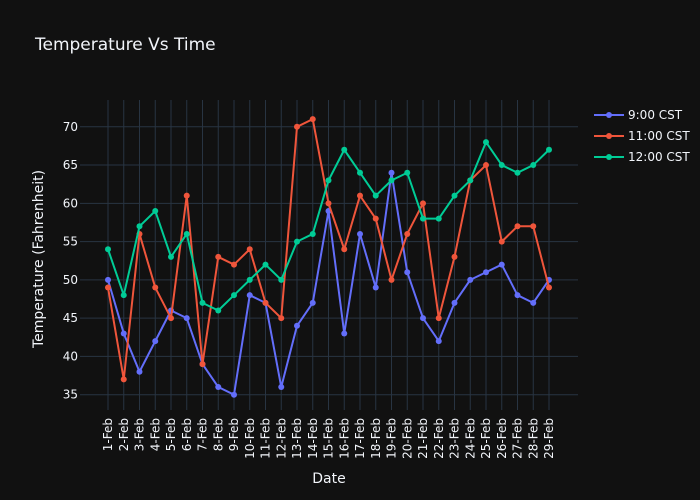  What do you see at coordinates (70, 356) in the screenshot?
I see `y-tick-label: 40` at bounding box center [70, 356].